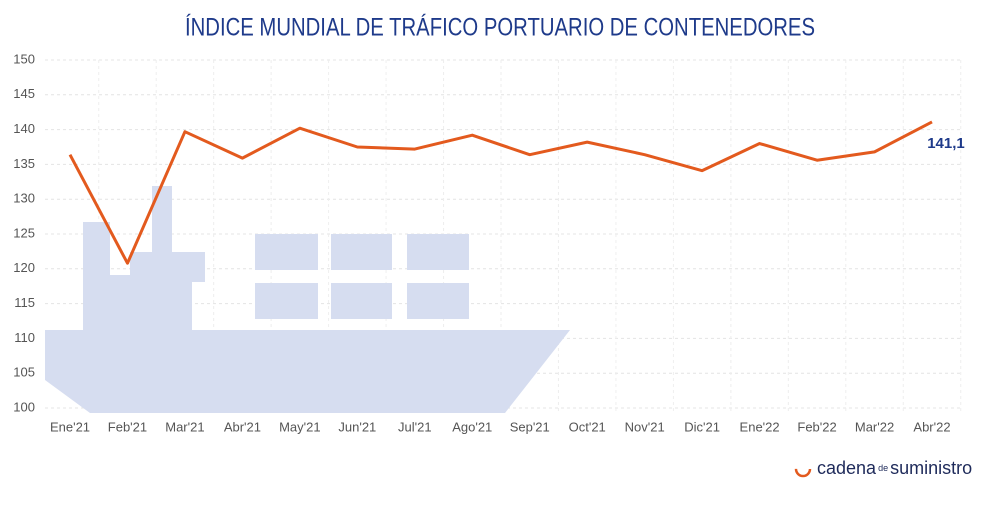  I want to click on x-tick-label: Mar'22, so click(874, 426).